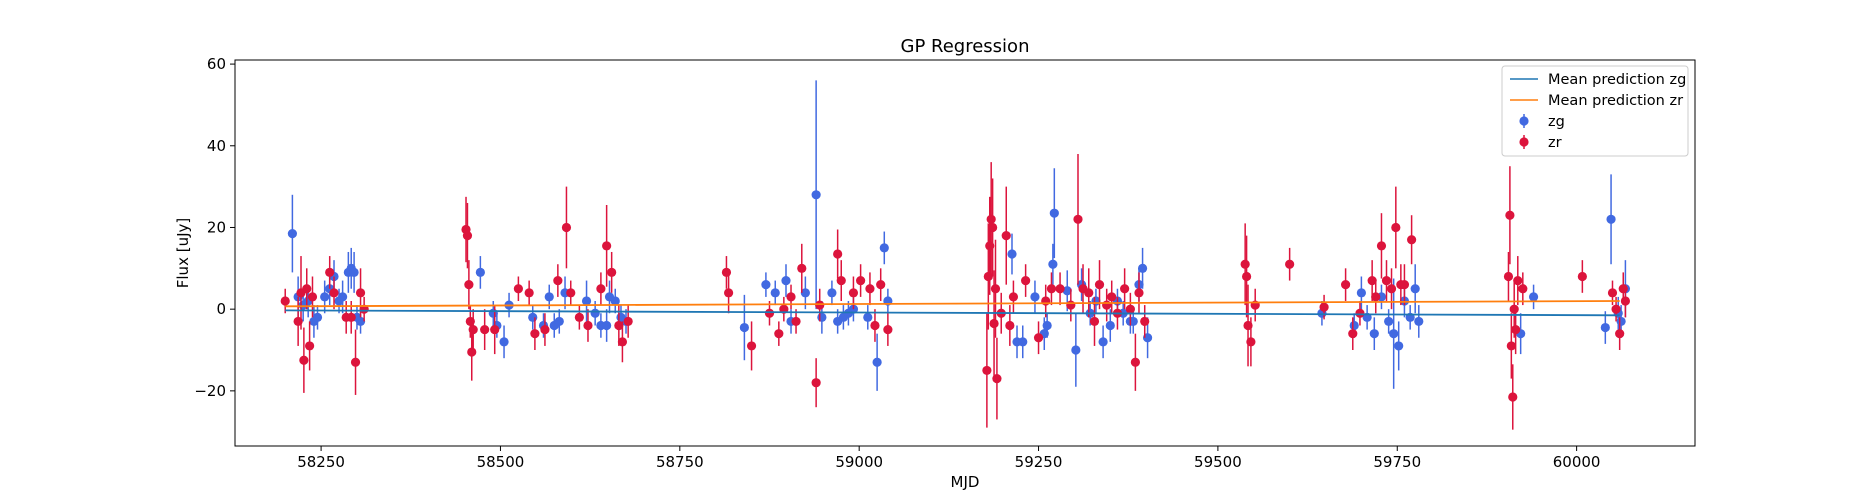  What do you see at coordinates (680, 462) in the screenshot?
I see `x-tick-label-58750: 58750` at bounding box center [680, 462].